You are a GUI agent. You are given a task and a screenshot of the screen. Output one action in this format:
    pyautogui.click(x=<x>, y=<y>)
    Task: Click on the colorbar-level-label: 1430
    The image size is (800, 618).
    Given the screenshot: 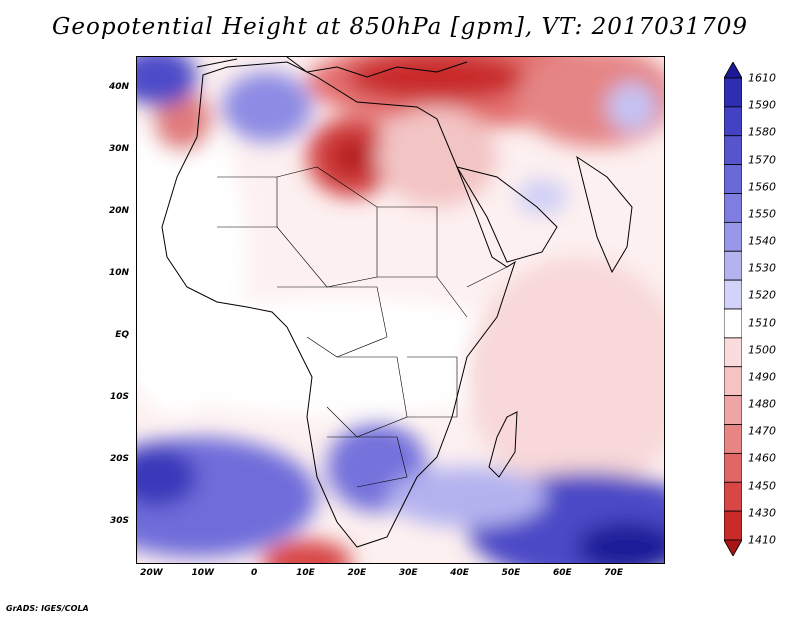 What is the action you would take?
    pyautogui.click(x=762, y=513)
    